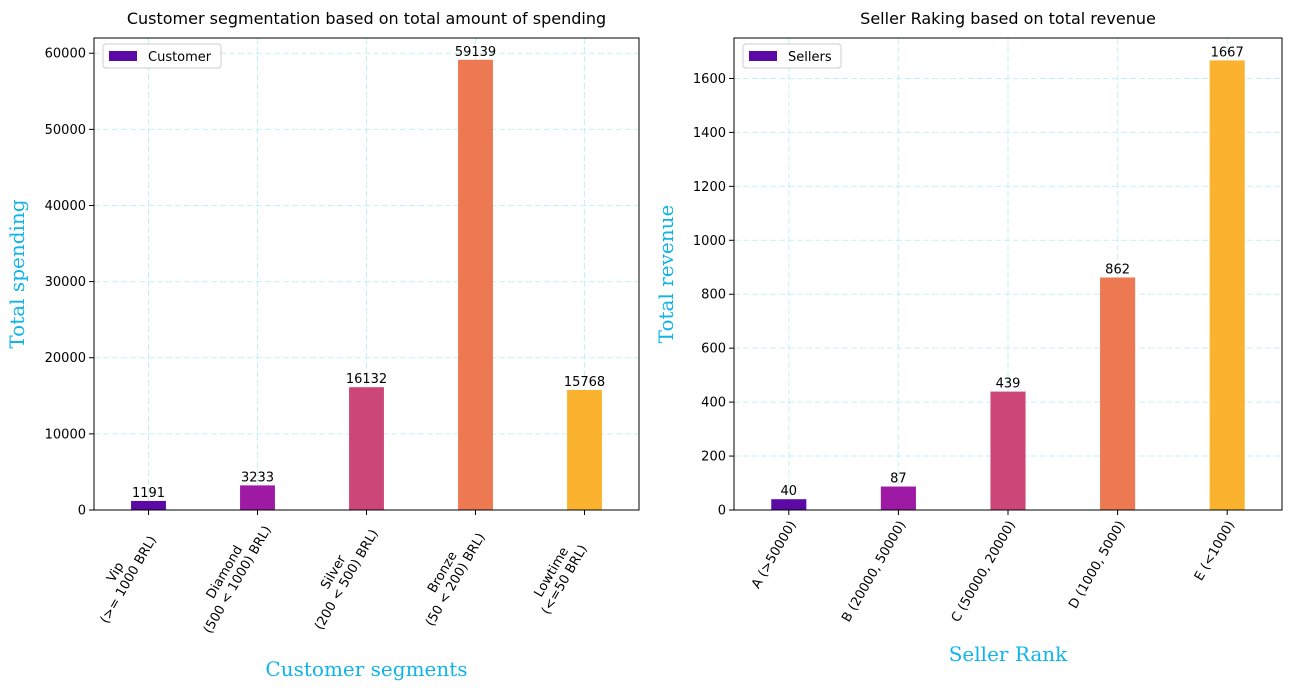 This screenshot has height=690, width=1290. What do you see at coordinates (65, 130) in the screenshot?
I see `y-tick-label: 50000` at bounding box center [65, 130].